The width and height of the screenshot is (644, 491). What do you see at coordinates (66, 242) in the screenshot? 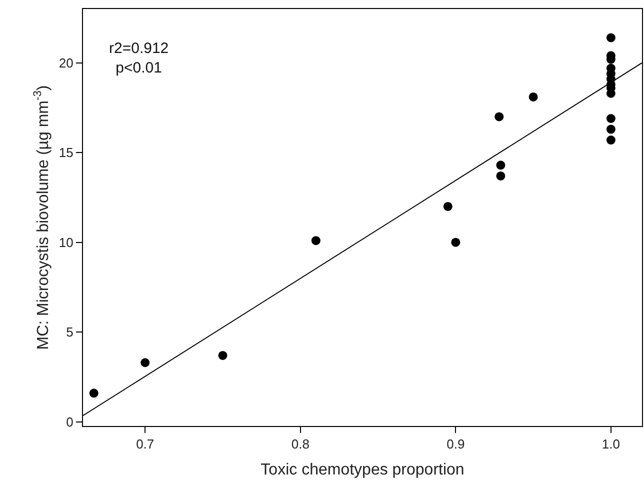
I see `y-tick-label: 10` at bounding box center [66, 242].